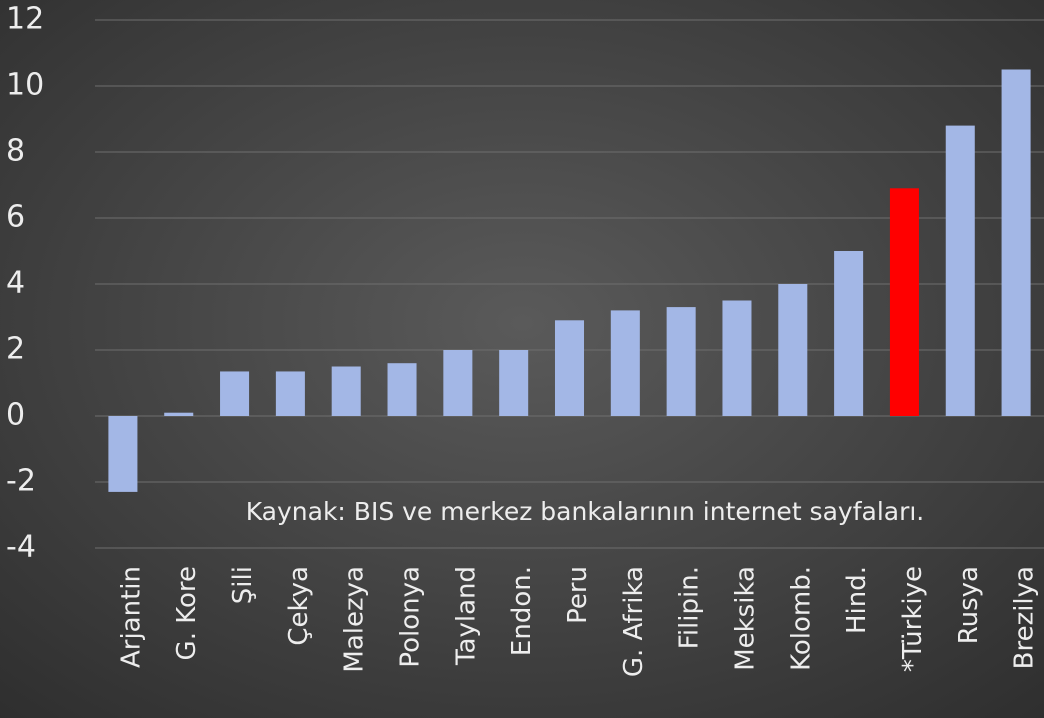  Describe the element at coordinates (15, 283) in the screenshot. I see `y-tick-label: 4` at that location.